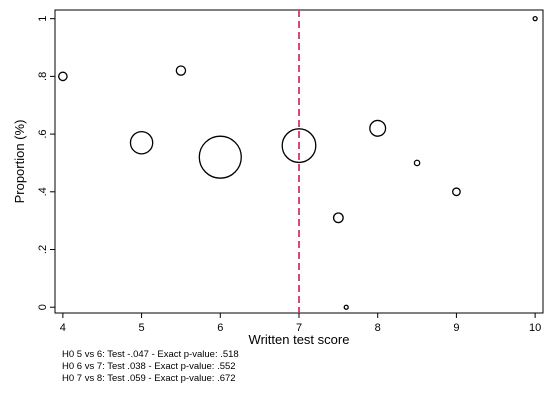 The height and width of the screenshot is (400, 551). What do you see at coordinates (299, 338) in the screenshot?
I see `x-axis-title: Written test score` at bounding box center [299, 338].